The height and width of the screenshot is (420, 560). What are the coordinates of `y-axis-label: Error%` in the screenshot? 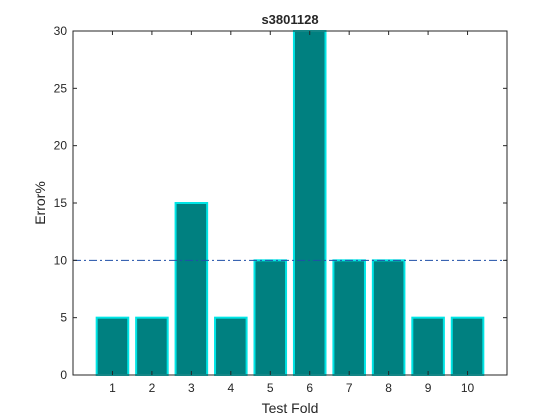 It's located at (40, 203).